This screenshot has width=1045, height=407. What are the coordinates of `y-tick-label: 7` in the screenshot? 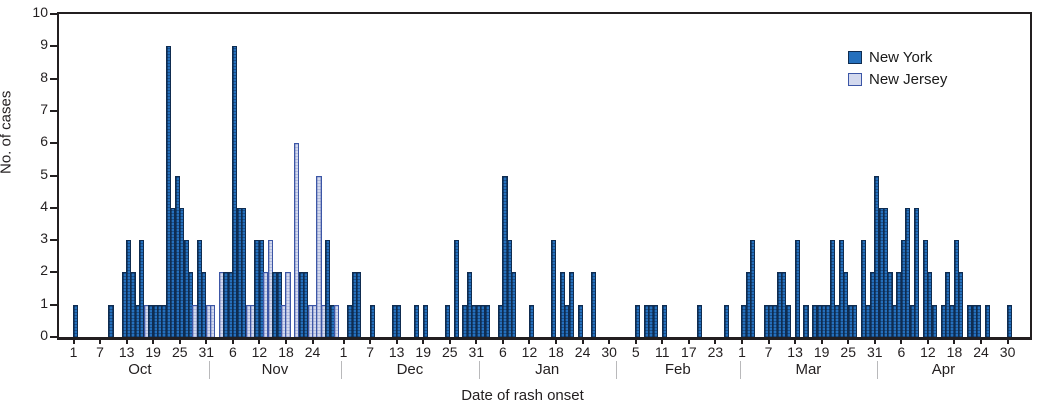 It's located at (44, 108).